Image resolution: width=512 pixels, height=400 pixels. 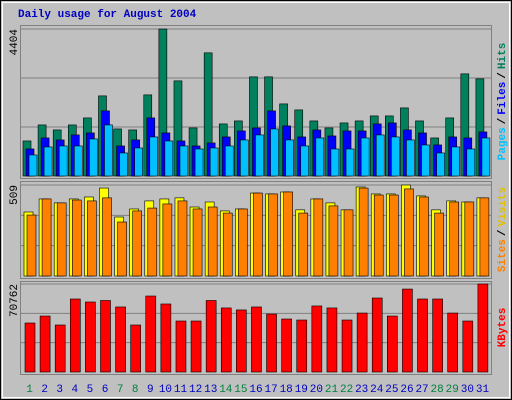 What do you see at coordinates (44, 390) in the screenshot?
I see `x-tick-label: 2` at bounding box center [44, 390].